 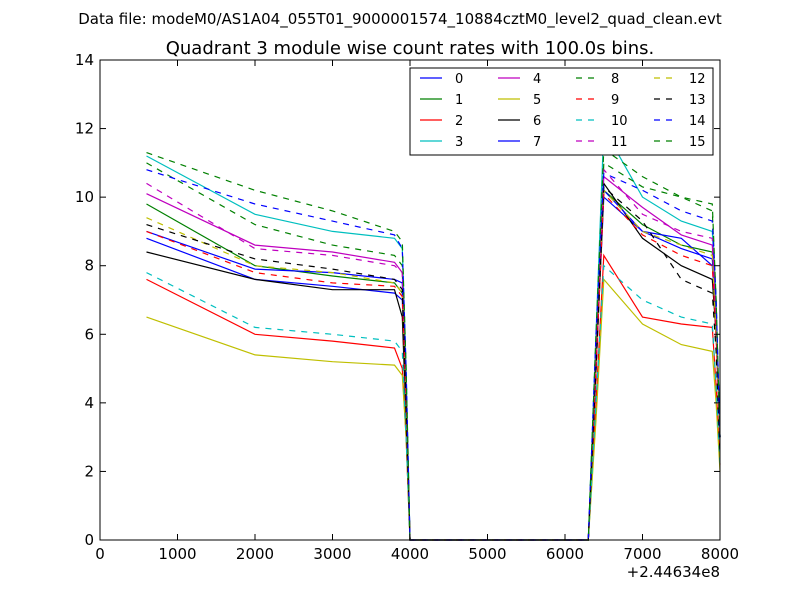 What do you see at coordinates (487, 554) in the screenshot?
I see `x-tick-label: 5000` at bounding box center [487, 554].